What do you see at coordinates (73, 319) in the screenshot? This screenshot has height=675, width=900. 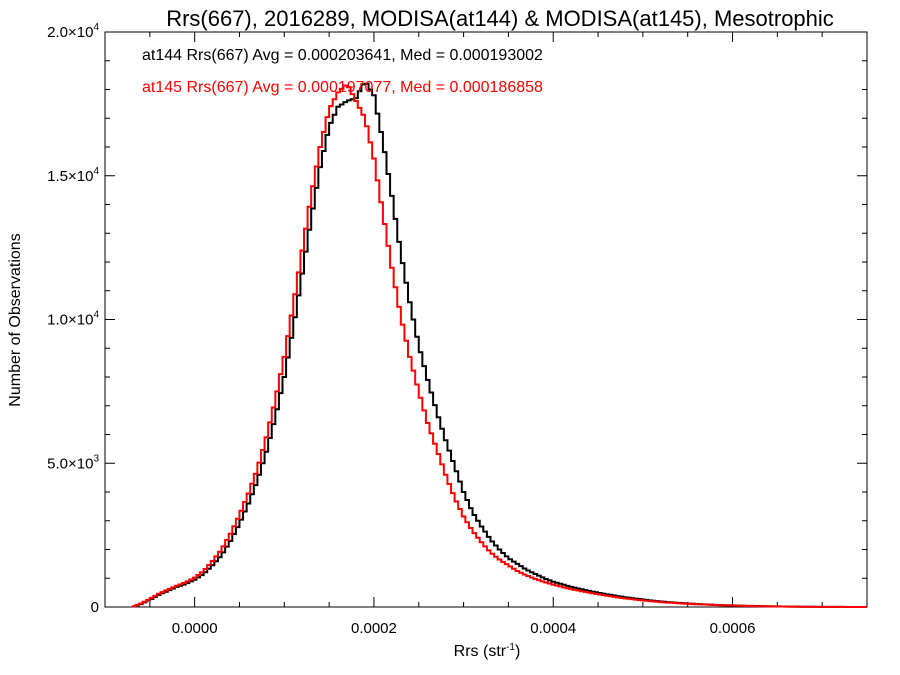 I see `y-tick-label-2: 1.0×10⁴` at bounding box center [73, 319].